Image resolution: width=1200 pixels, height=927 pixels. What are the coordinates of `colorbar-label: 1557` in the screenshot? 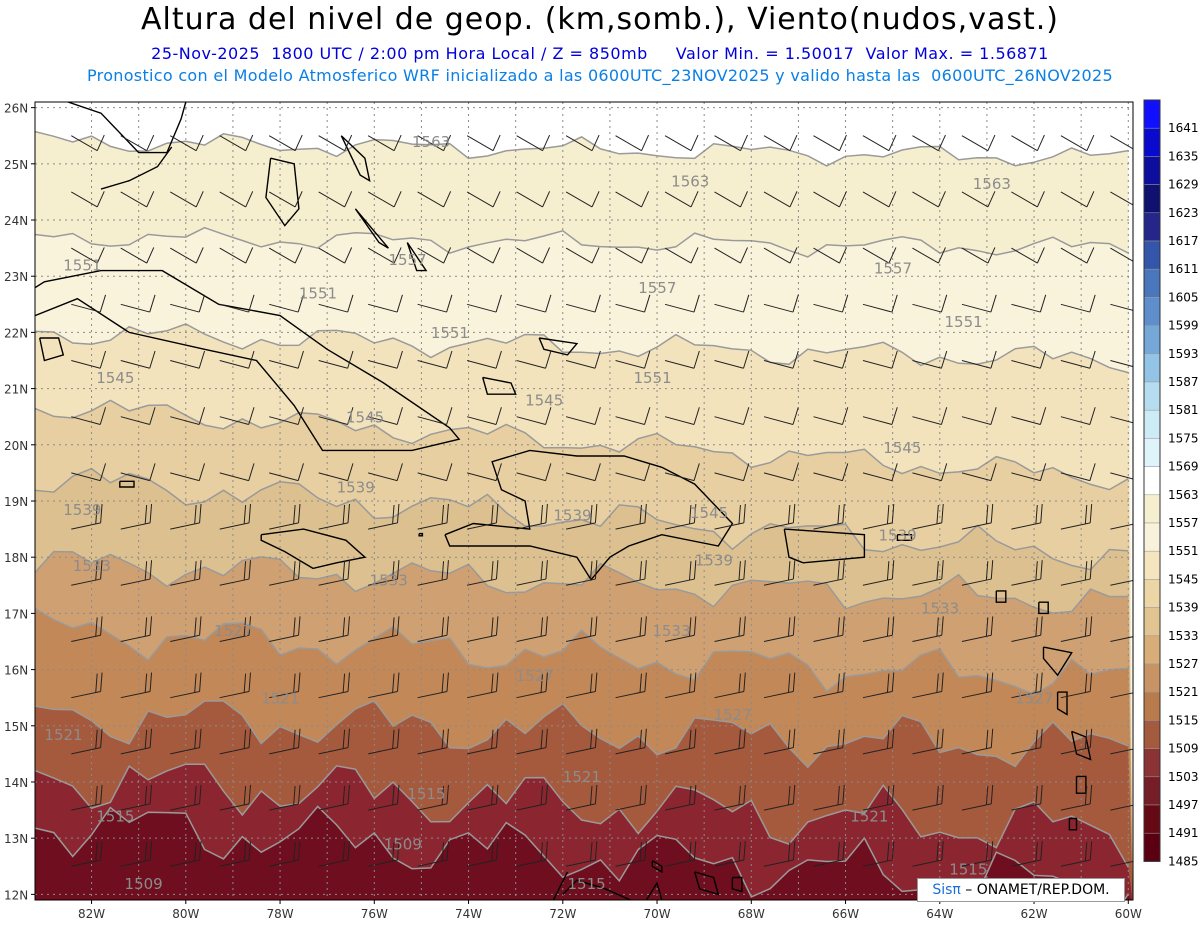 It's located at (1183, 523).